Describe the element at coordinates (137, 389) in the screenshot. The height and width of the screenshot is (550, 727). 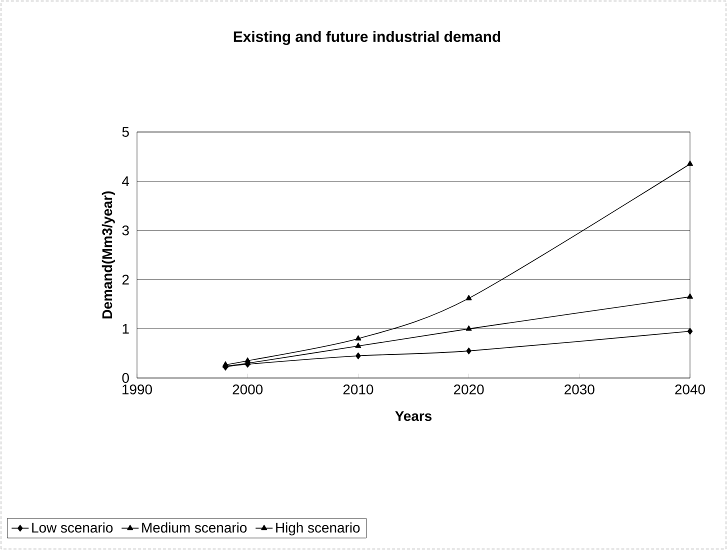
I see `x-tick-label: 1990` at that location.